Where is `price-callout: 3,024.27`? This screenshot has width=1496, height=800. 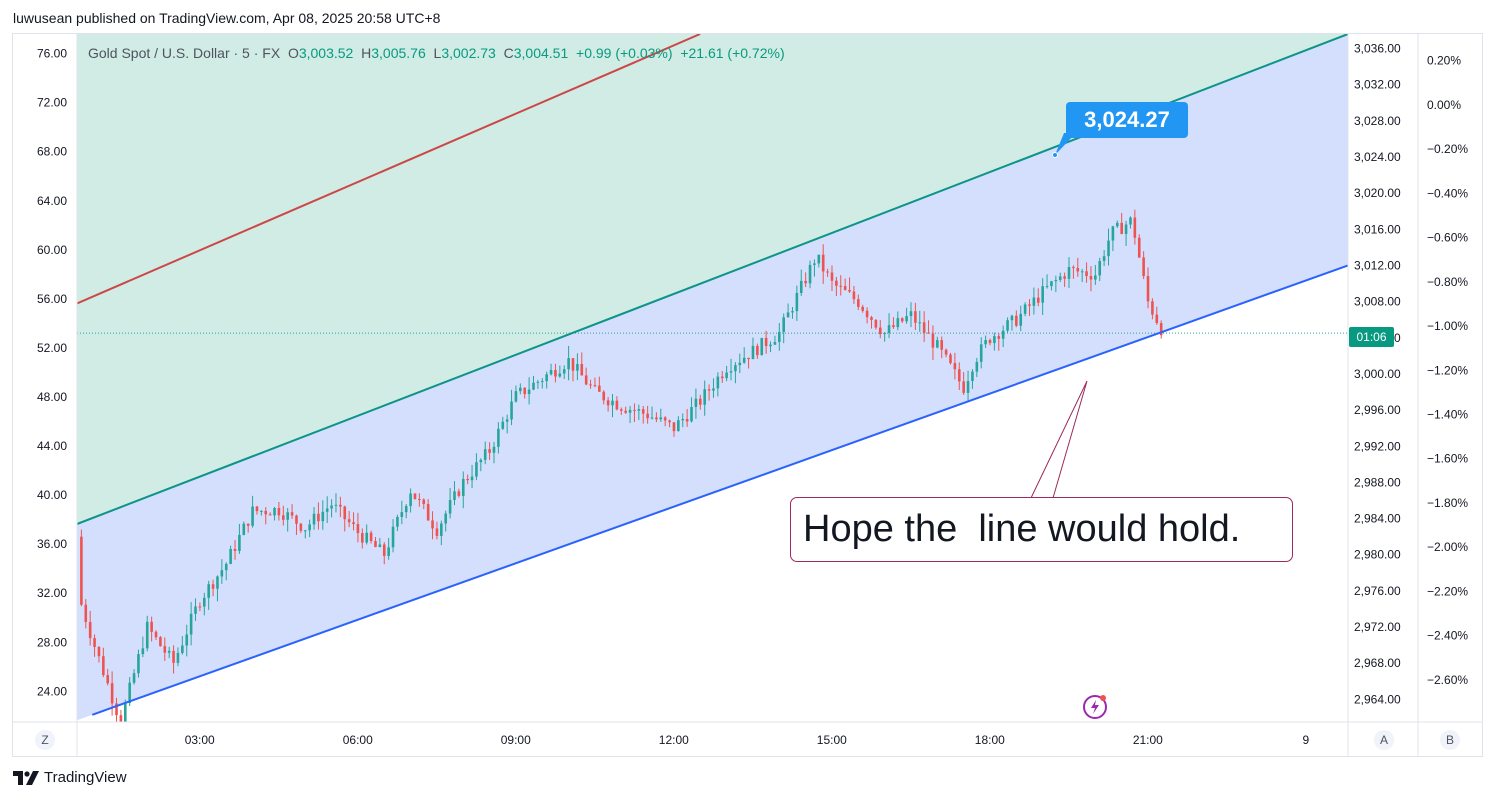 price-callout: 3,024.27 is located at coordinates (1127, 120).